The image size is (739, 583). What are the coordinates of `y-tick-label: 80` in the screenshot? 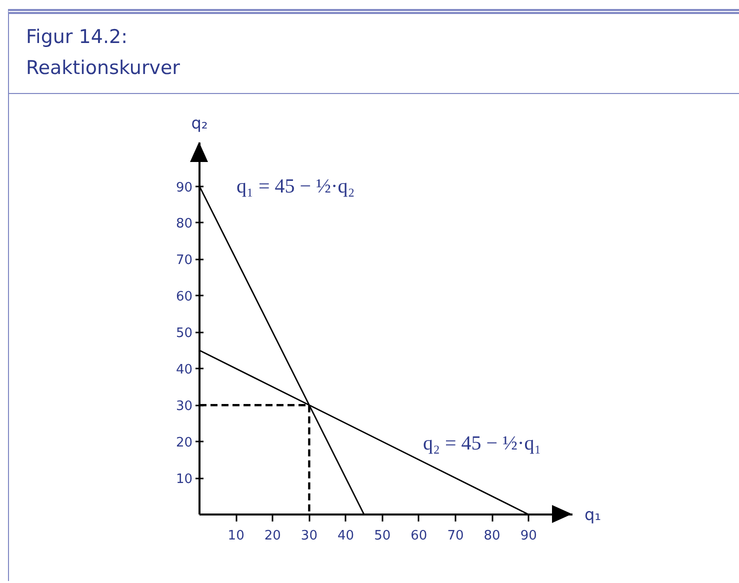 It's located at (184, 224).